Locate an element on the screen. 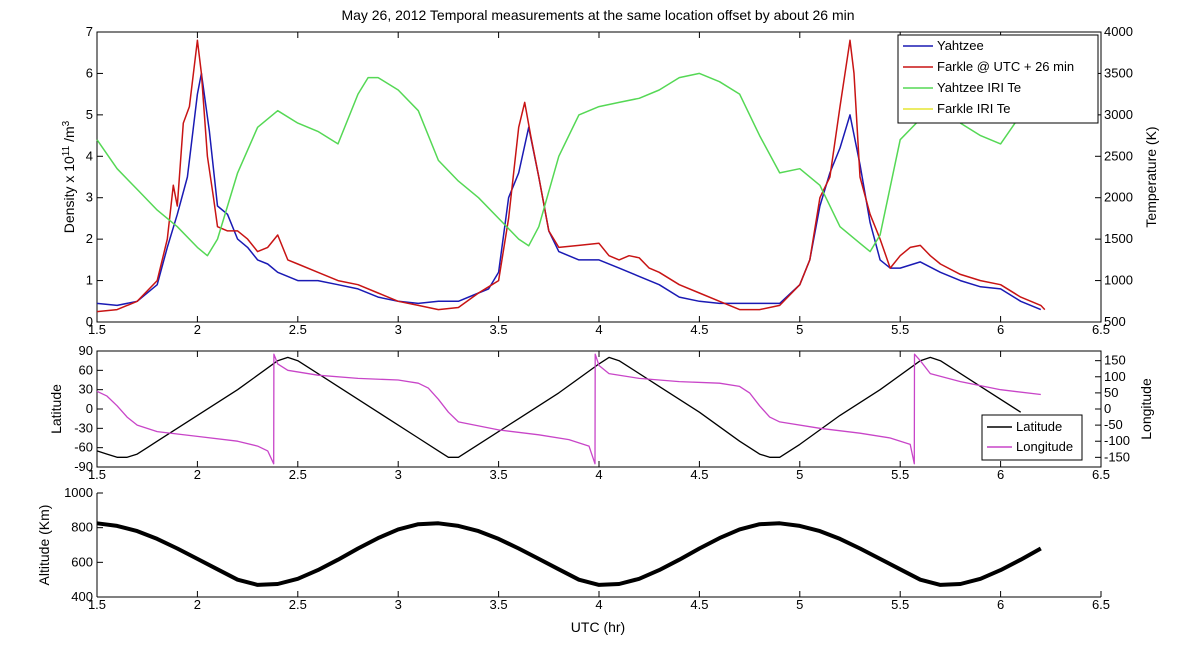  latitude-series-line is located at coordinates (559, 407).